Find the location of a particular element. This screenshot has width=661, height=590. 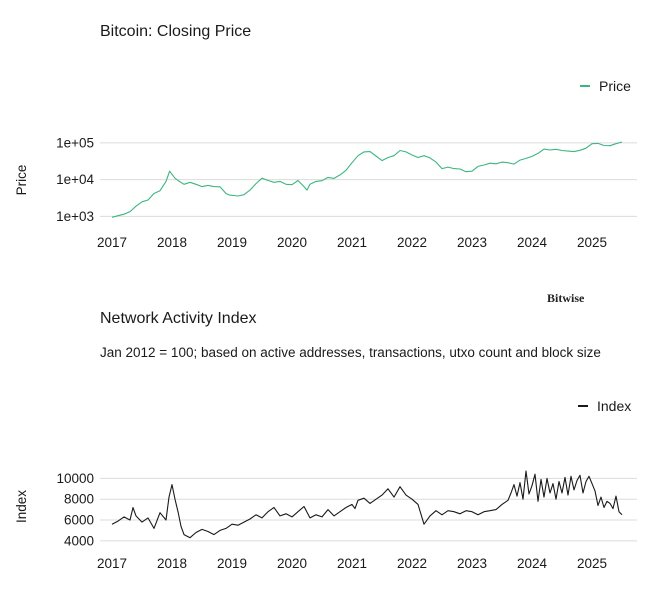

chart1-legend: Price is located at coordinates (605, 86).